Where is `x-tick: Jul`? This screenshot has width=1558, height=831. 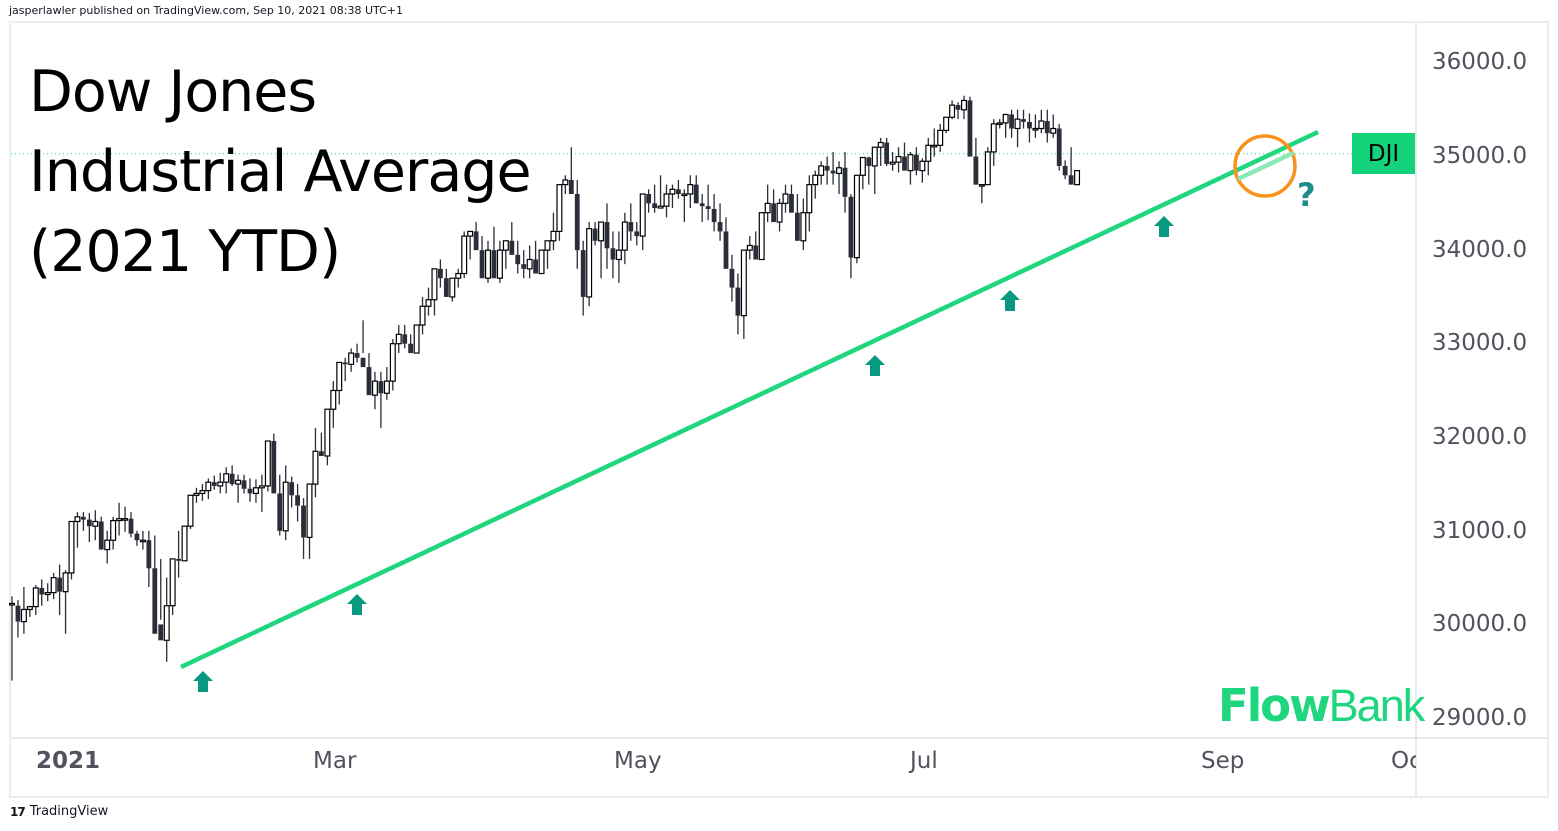
x-tick: Jul is located at coordinates (924, 761).